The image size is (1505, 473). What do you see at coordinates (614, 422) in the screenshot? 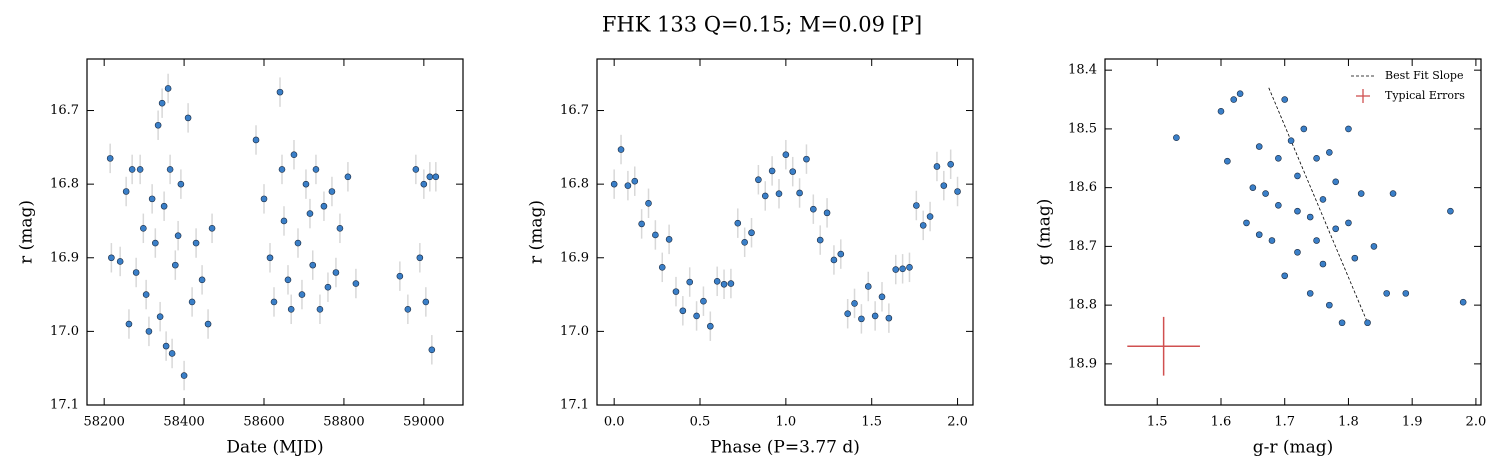
I see `x-tick-label: 0.0` at bounding box center [614, 422].